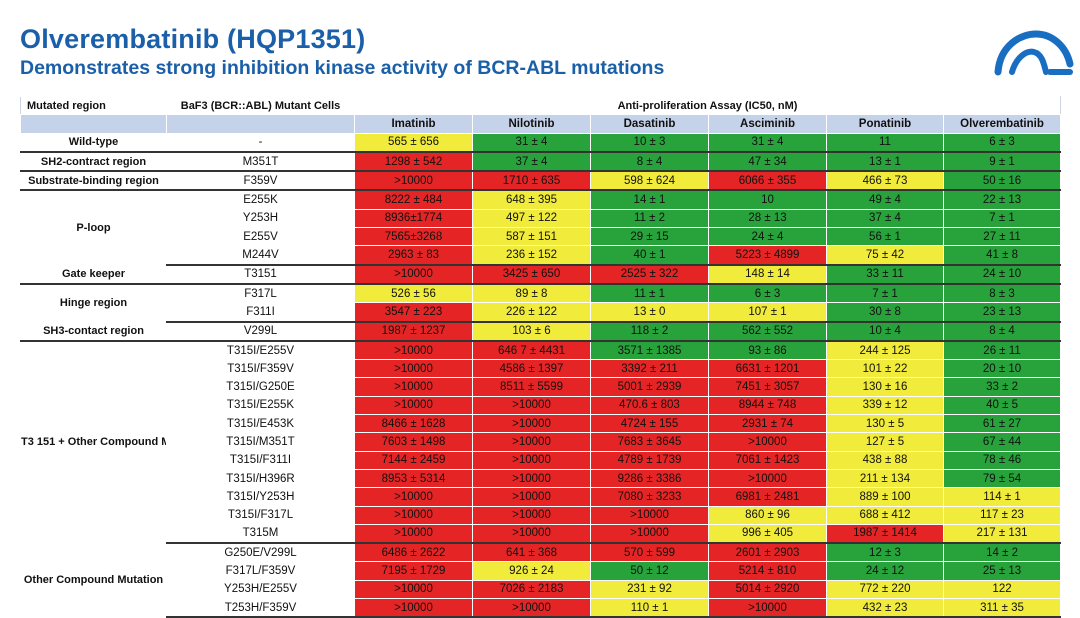  What do you see at coordinates (1002, 424) in the screenshot?
I see `ic50-value-cell: 61 ± 27` at bounding box center [1002, 424].